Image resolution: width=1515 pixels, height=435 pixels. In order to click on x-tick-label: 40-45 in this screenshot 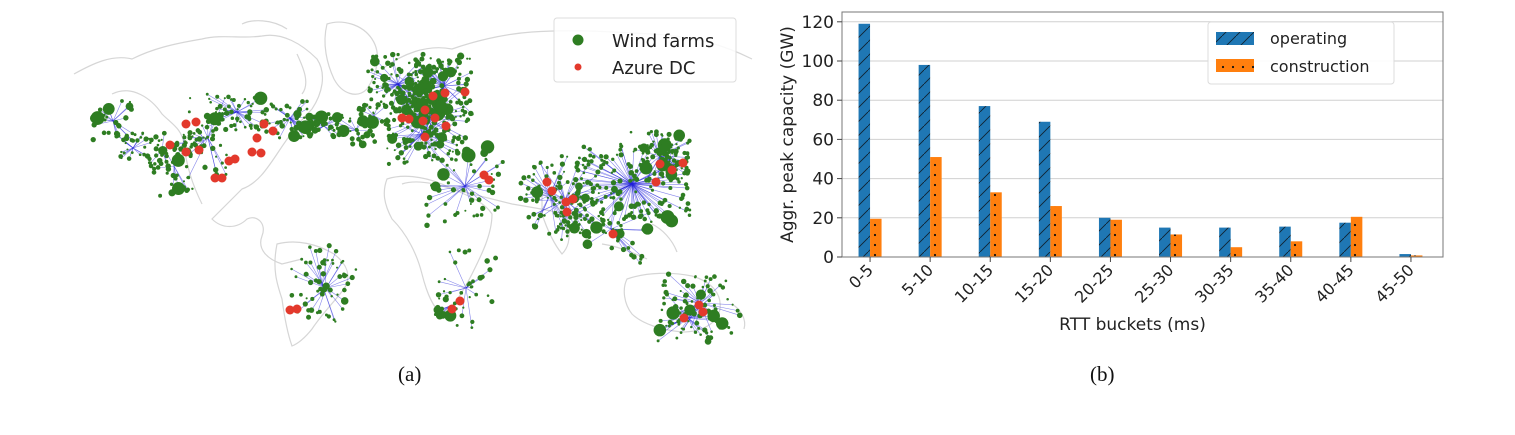, I will do `click(1334, 283)`.